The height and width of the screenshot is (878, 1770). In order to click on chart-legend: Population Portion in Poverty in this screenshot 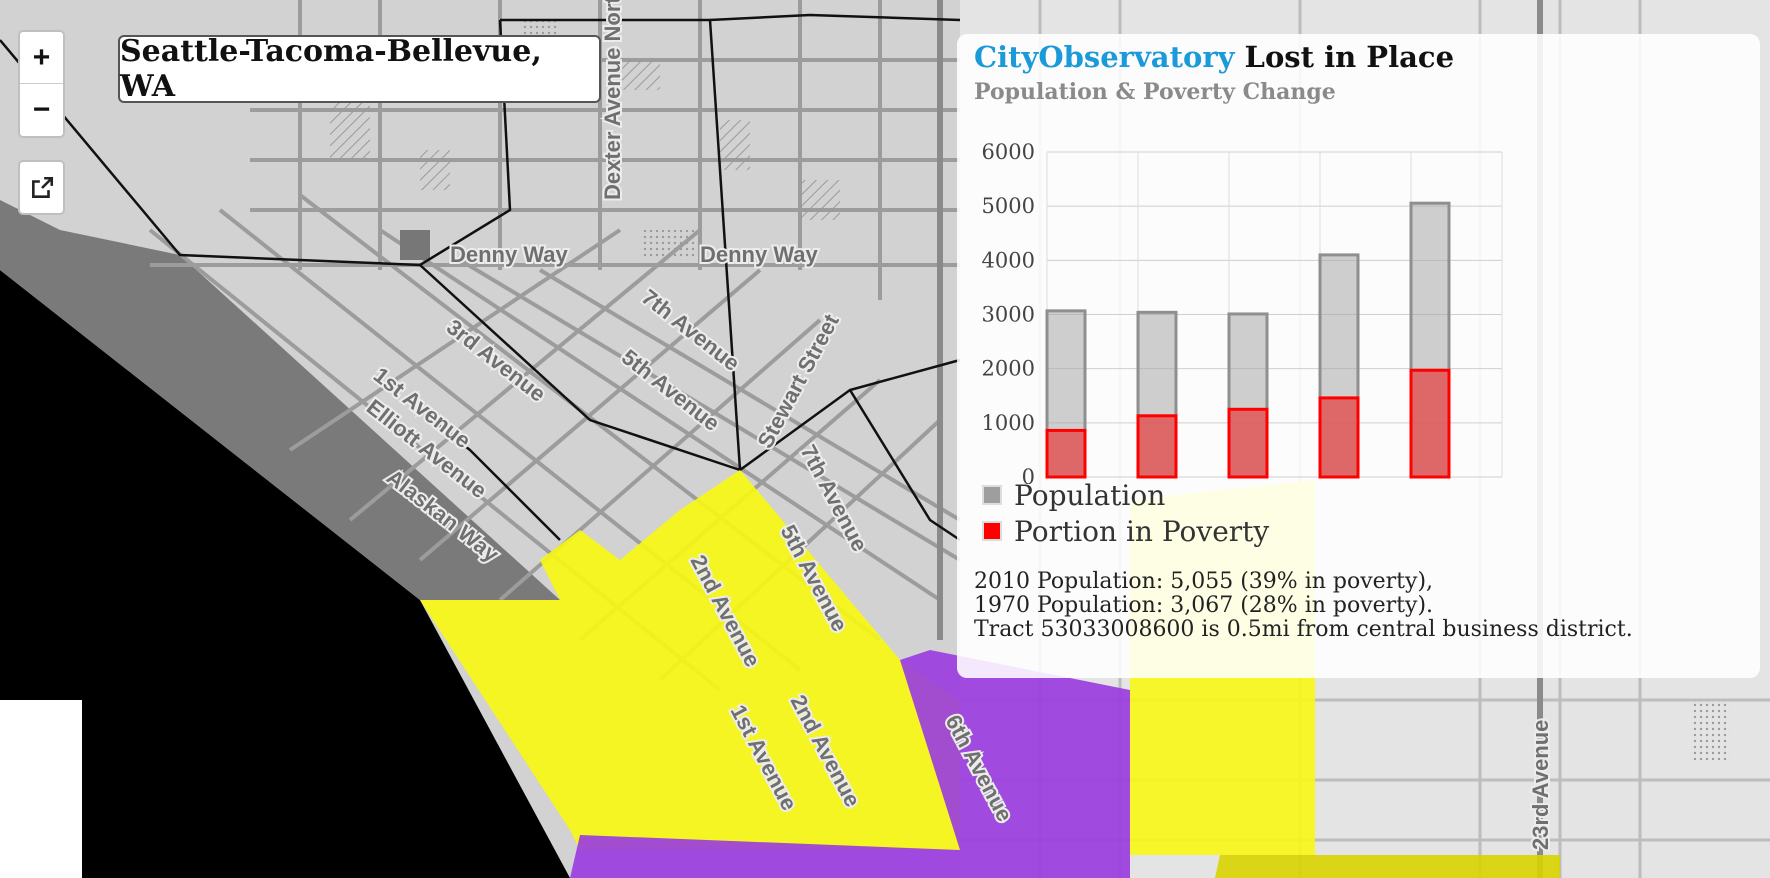, I will do `click(1125, 513)`.